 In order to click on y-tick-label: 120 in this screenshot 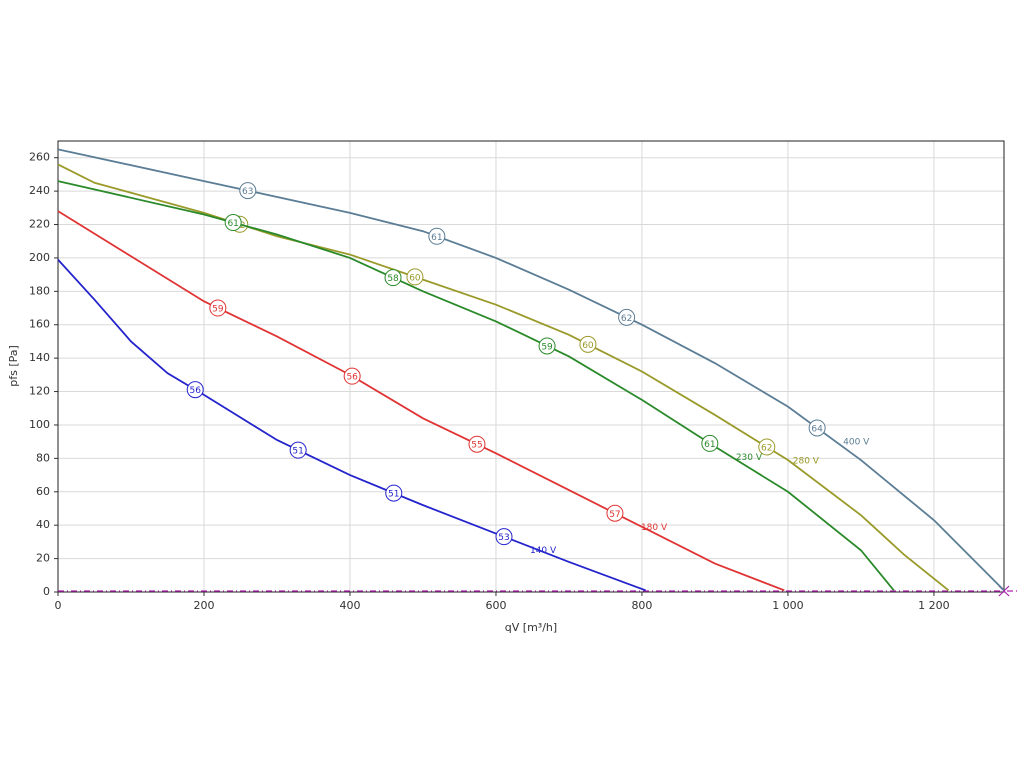, I will do `click(39, 391)`.